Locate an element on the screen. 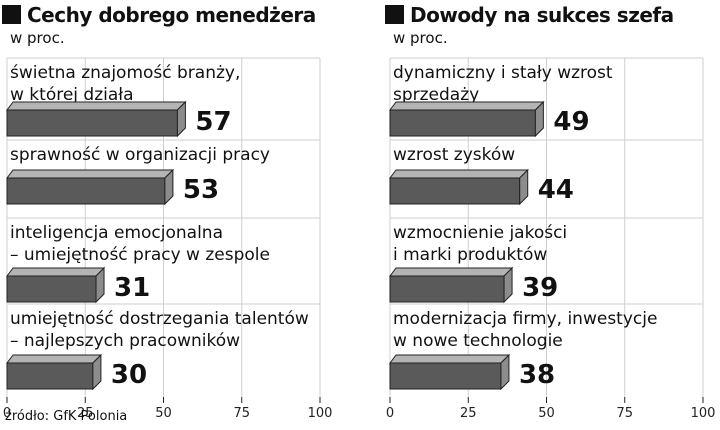 The image size is (720, 430). bar-value-label: 44 is located at coordinates (556, 190).